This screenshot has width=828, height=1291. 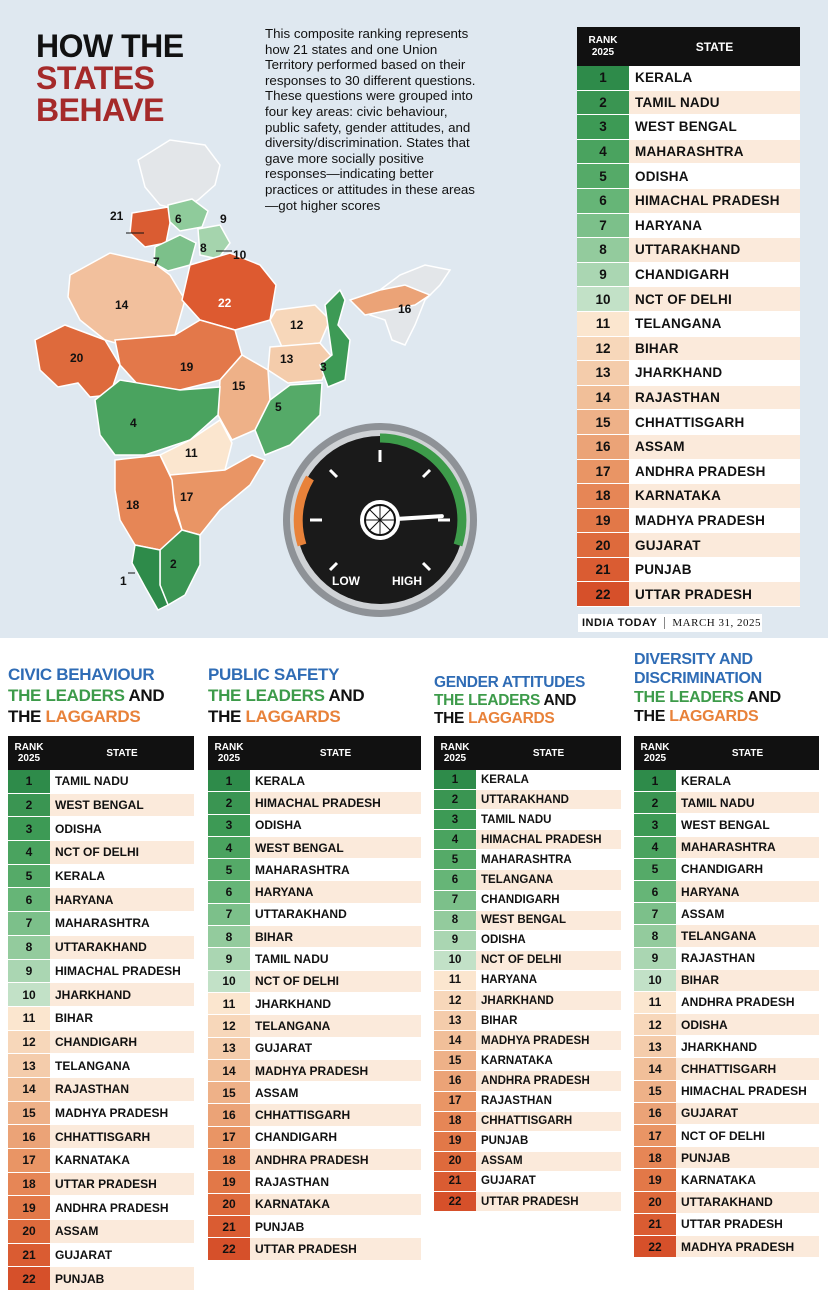 I want to click on table-row: 10 NCT OF DELHI, so click(x=314, y=981).